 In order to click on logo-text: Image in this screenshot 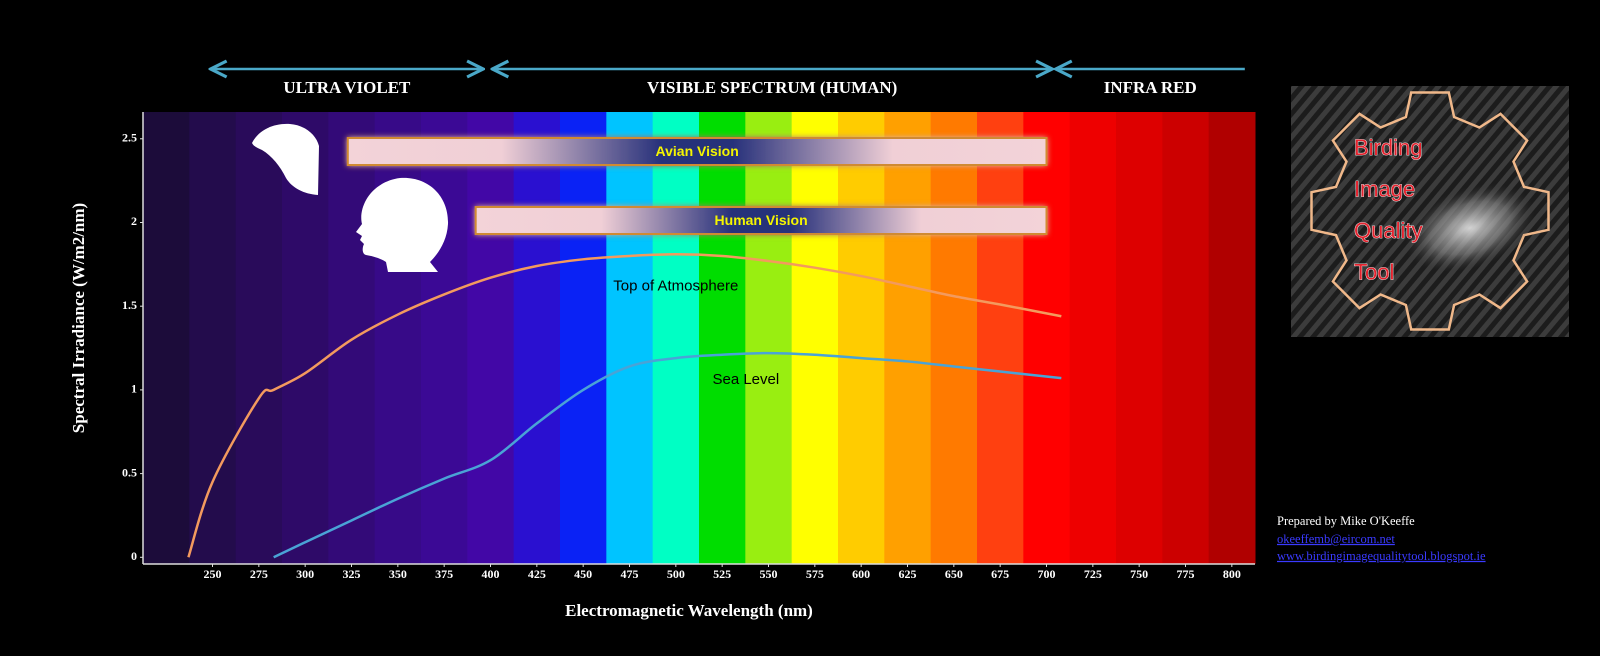, I will do `click(1384, 188)`.